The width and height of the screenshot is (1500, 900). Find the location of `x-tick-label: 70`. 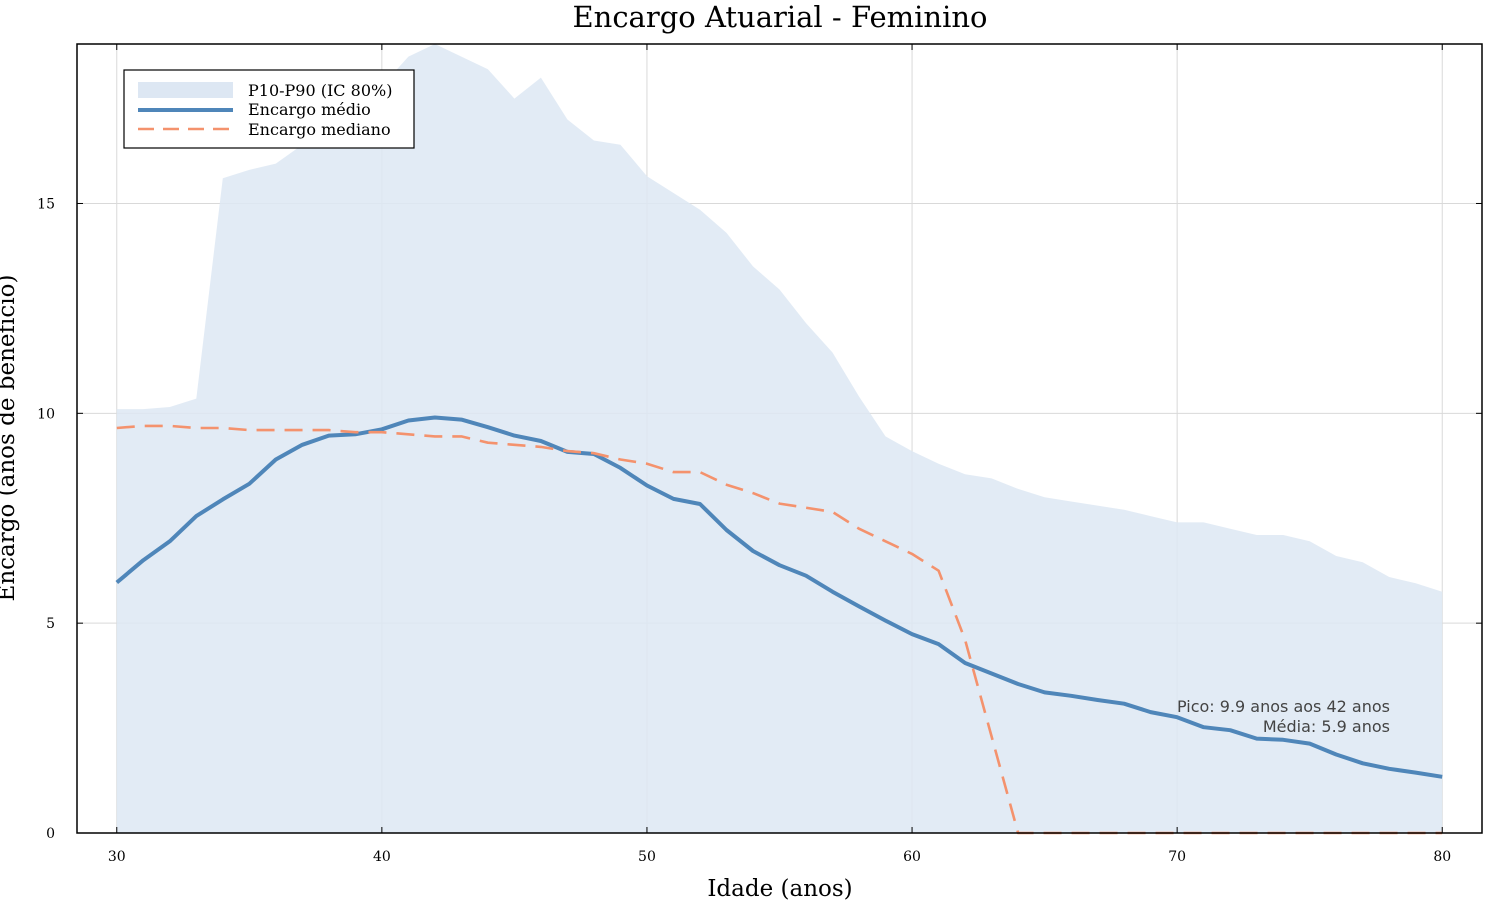

x-tick-label: 70 is located at coordinates (1177, 857).